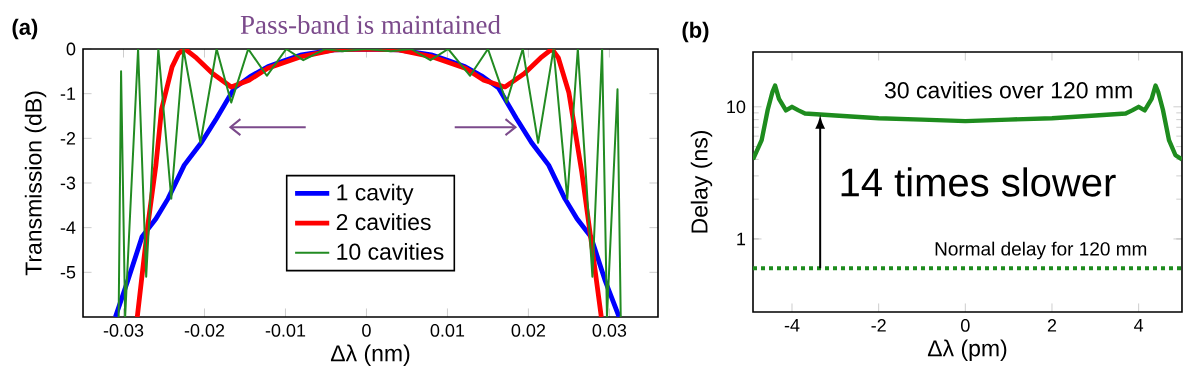  I want to click on x-axis-title: Δλ (pm), so click(967, 350).